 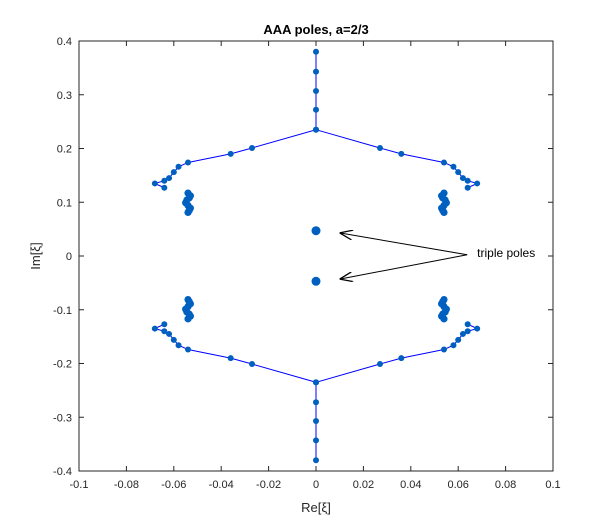 I want to click on y-tick-label: 0.3, so click(x=64, y=96).